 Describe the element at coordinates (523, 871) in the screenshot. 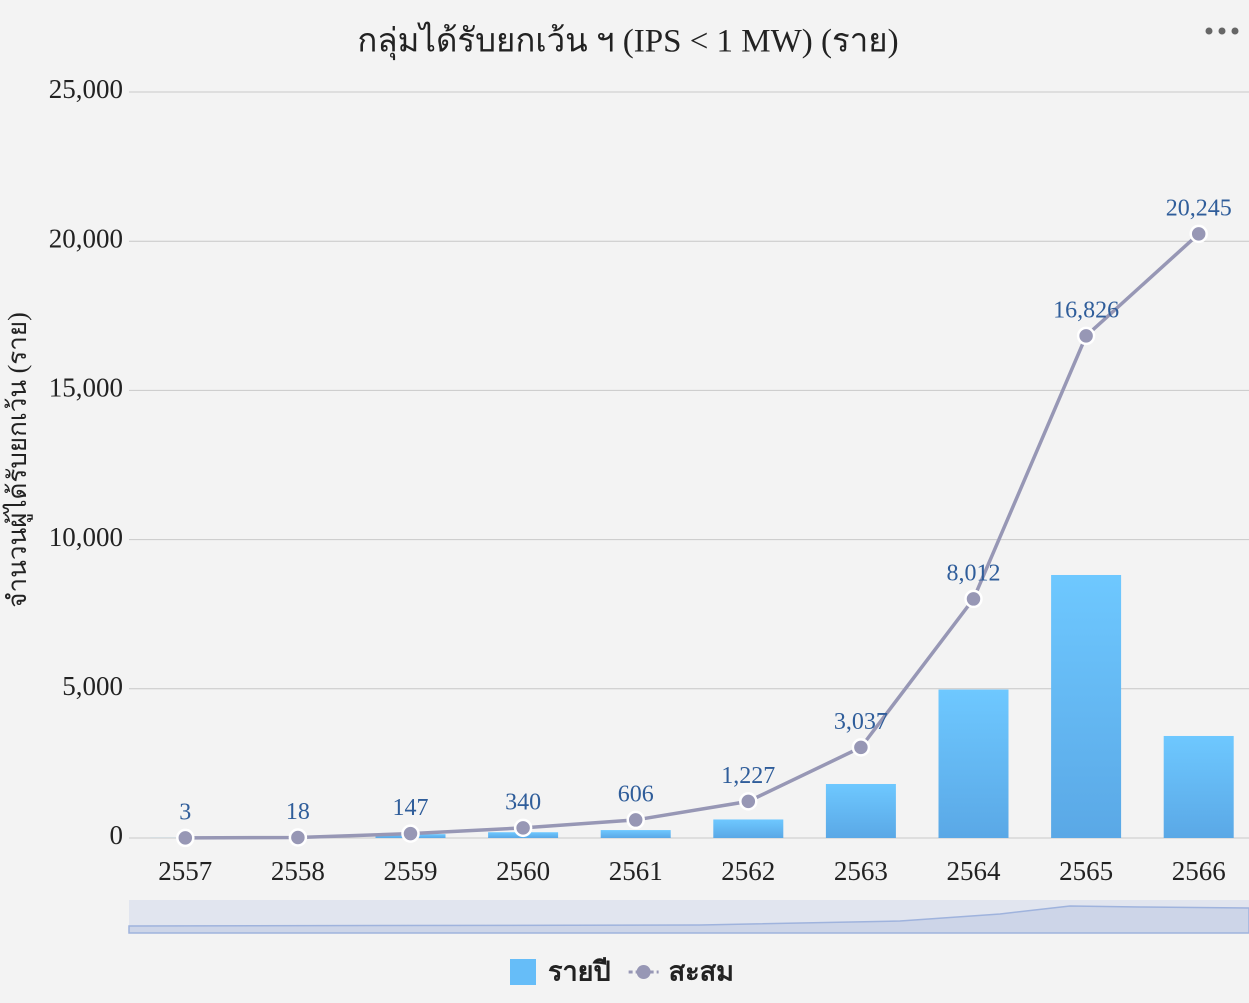

I see `x-tick-label: 2560` at that location.